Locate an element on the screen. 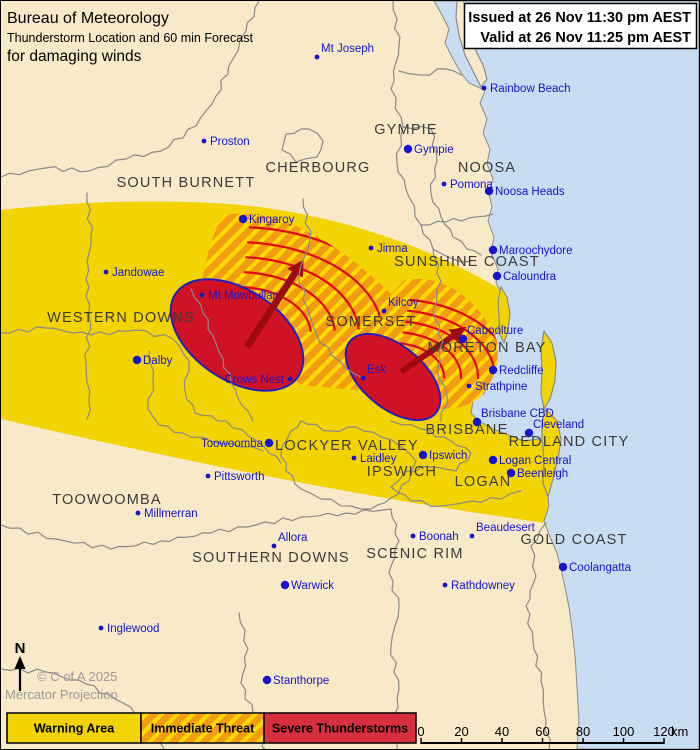 This screenshot has width=700, height=750. bribie-island is located at coordinates (504, 315).